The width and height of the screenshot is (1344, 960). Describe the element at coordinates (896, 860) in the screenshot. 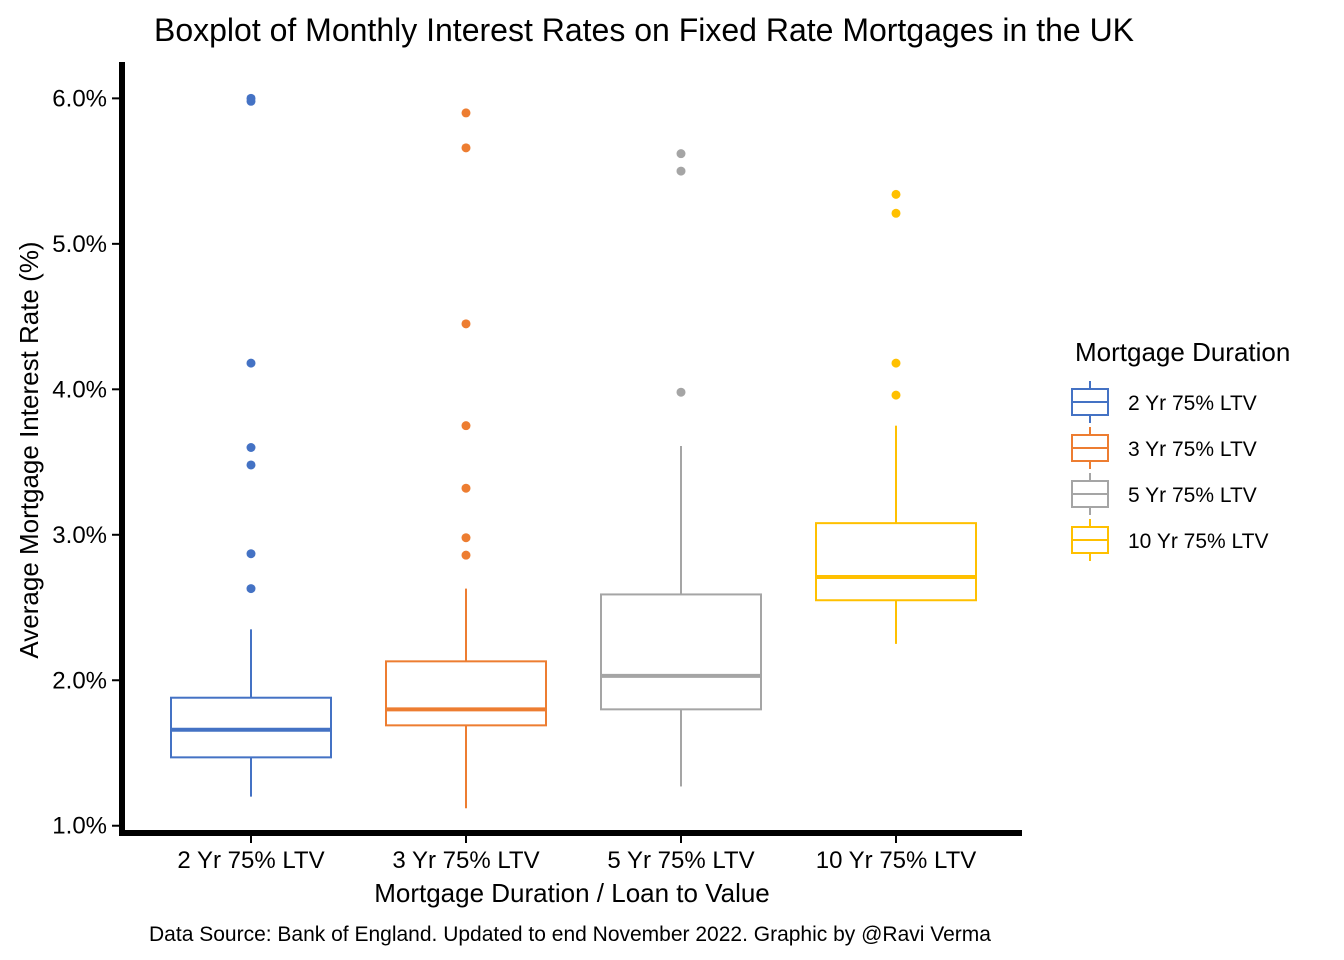

I see `x-tick-label: 10 Yr 75% LTV` at that location.